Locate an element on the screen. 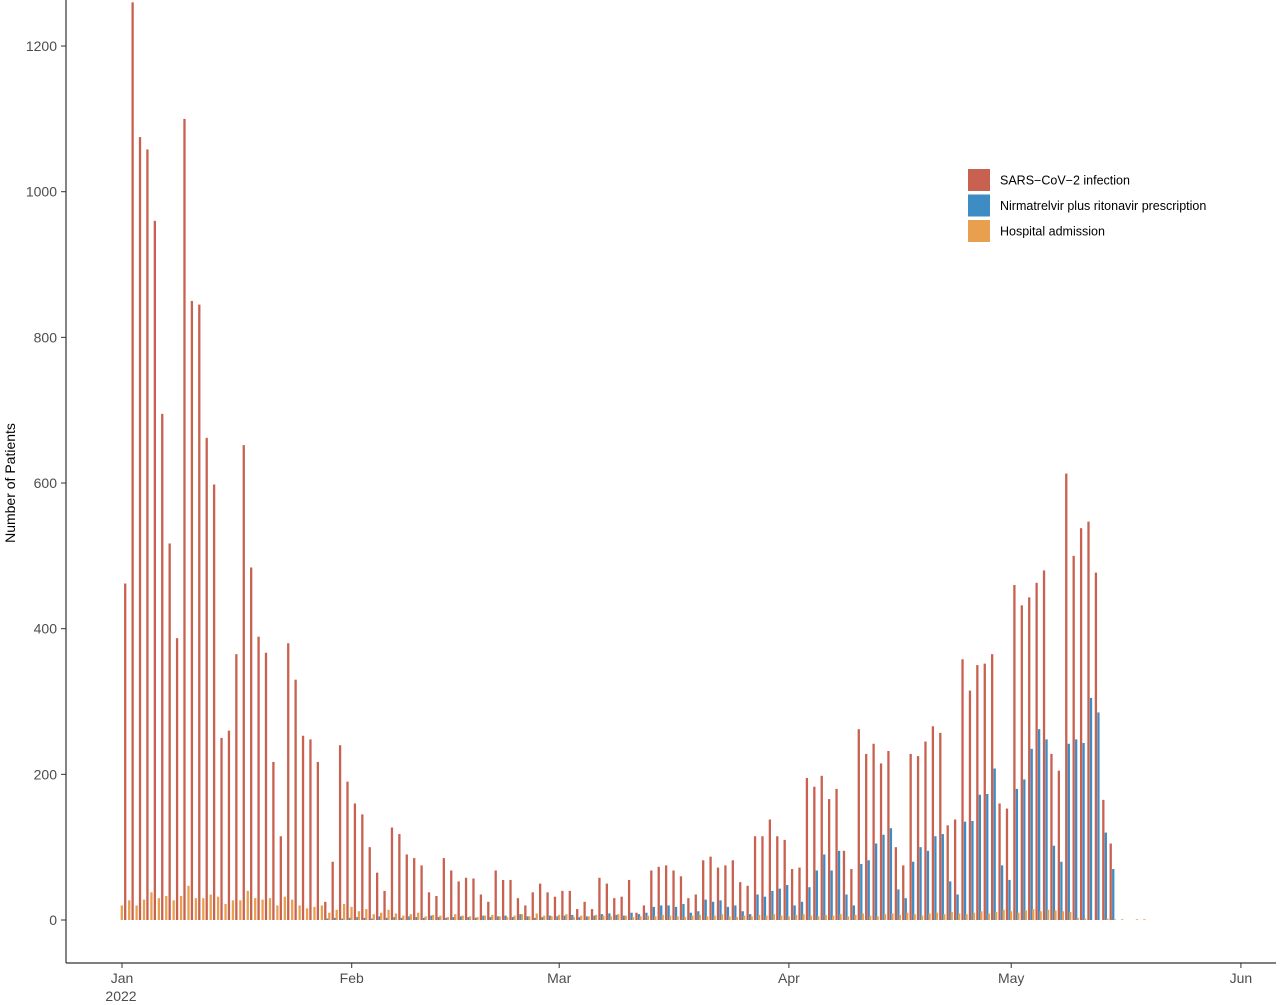  y-tick-label: 200 is located at coordinates (46, 774).